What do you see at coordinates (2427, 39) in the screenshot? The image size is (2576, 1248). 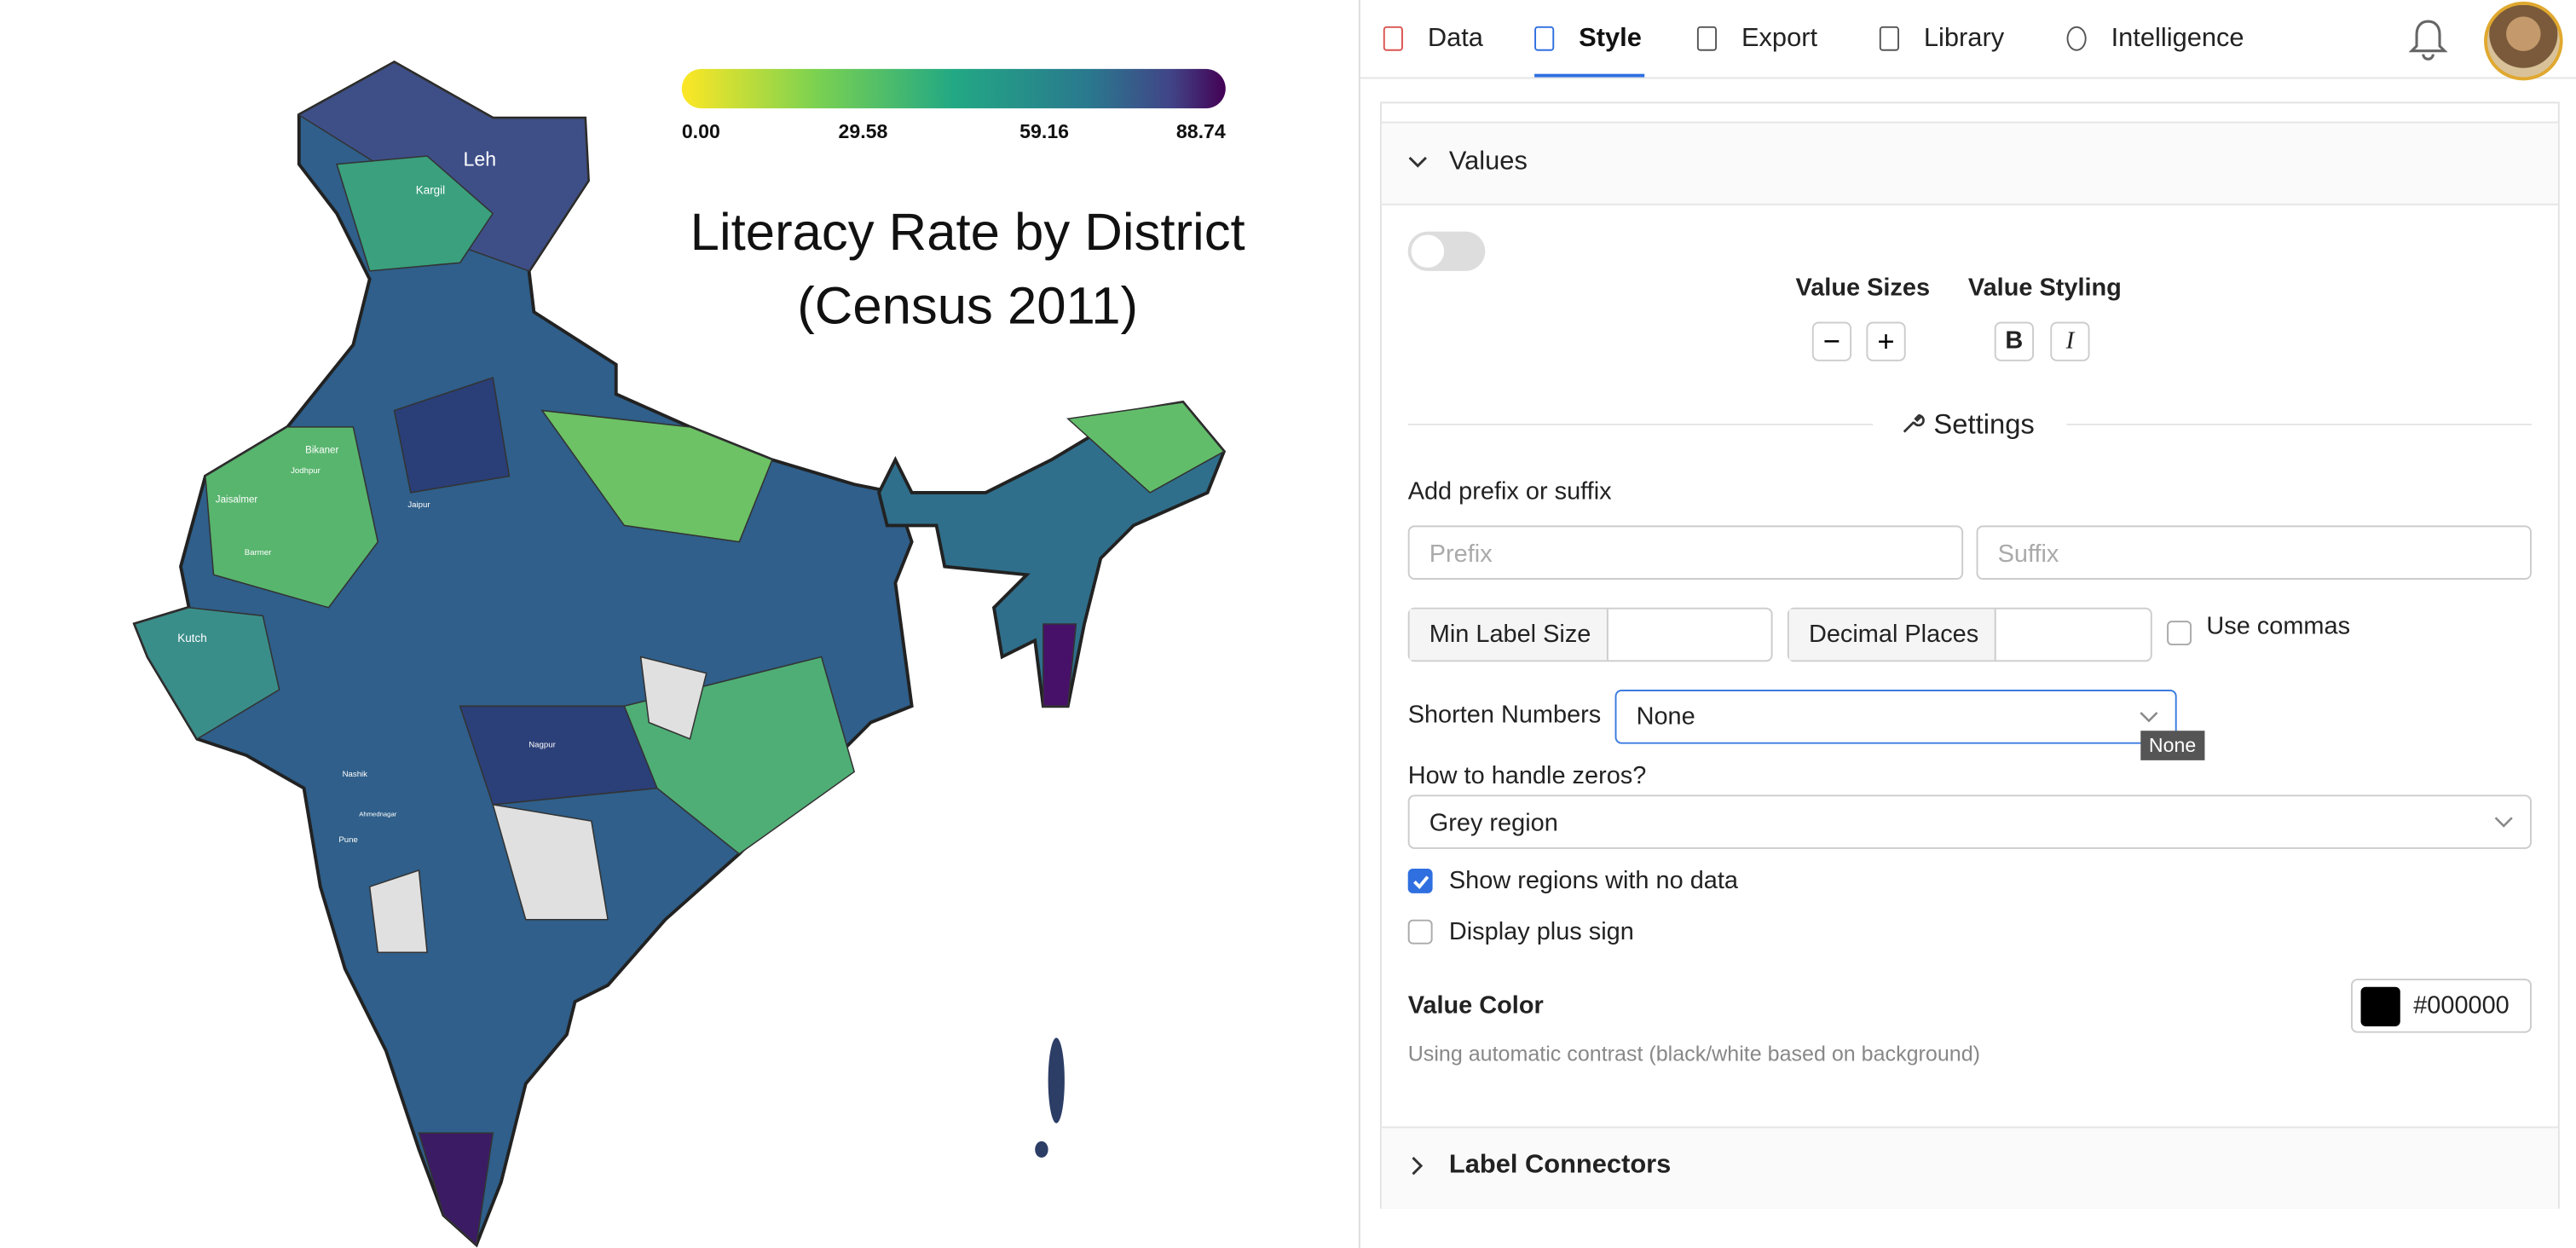 I see `notifications-icon` at bounding box center [2427, 39].